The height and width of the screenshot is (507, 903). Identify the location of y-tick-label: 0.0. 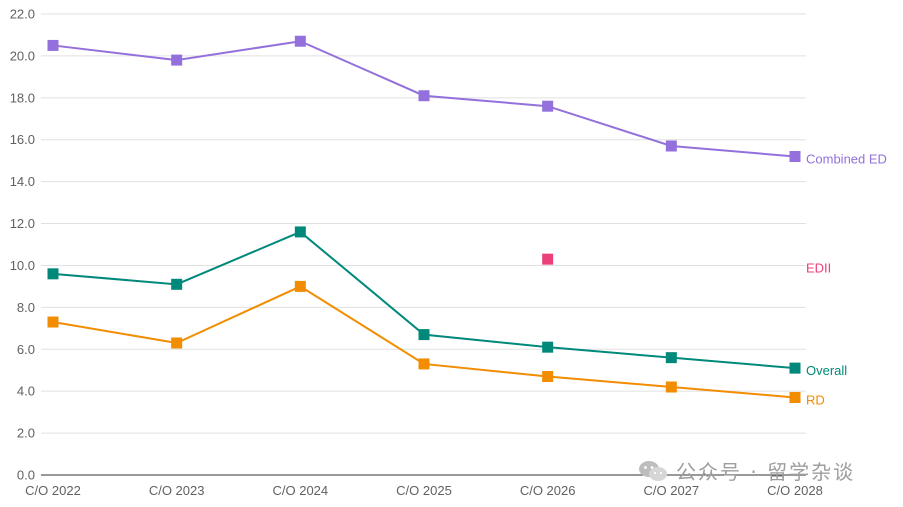
(26, 475).